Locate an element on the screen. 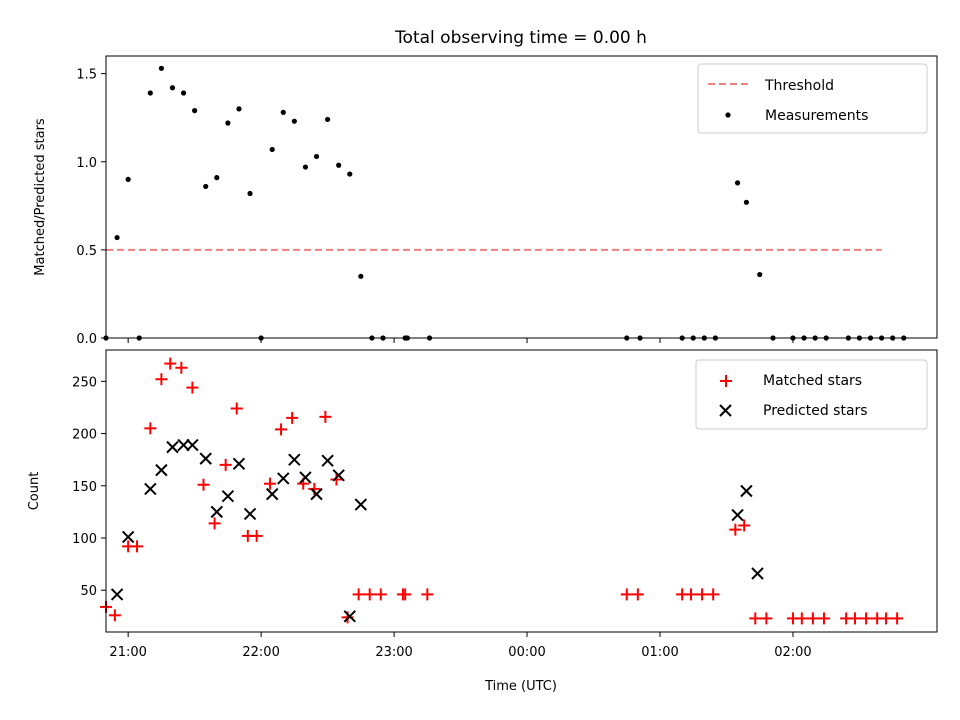  bottom-legend: Matched stars Predicted stars is located at coordinates (811, 394).